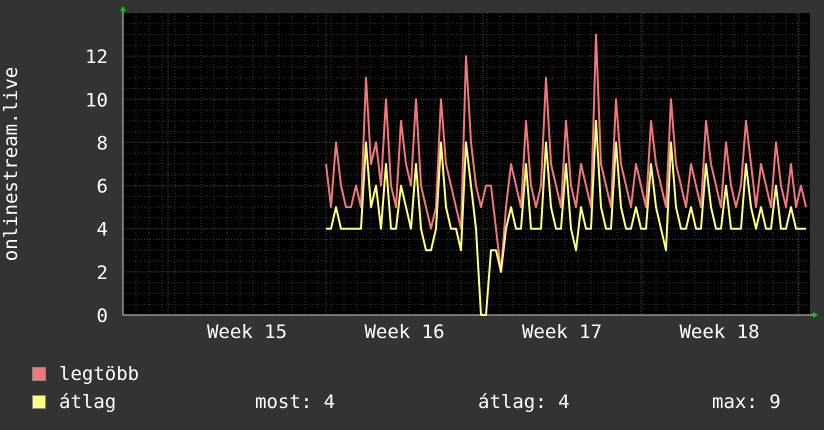 Image resolution: width=824 pixels, height=430 pixels. What do you see at coordinates (11, 164) in the screenshot?
I see `y-axis-label: onlinestream.live` at bounding box center [11, 164].